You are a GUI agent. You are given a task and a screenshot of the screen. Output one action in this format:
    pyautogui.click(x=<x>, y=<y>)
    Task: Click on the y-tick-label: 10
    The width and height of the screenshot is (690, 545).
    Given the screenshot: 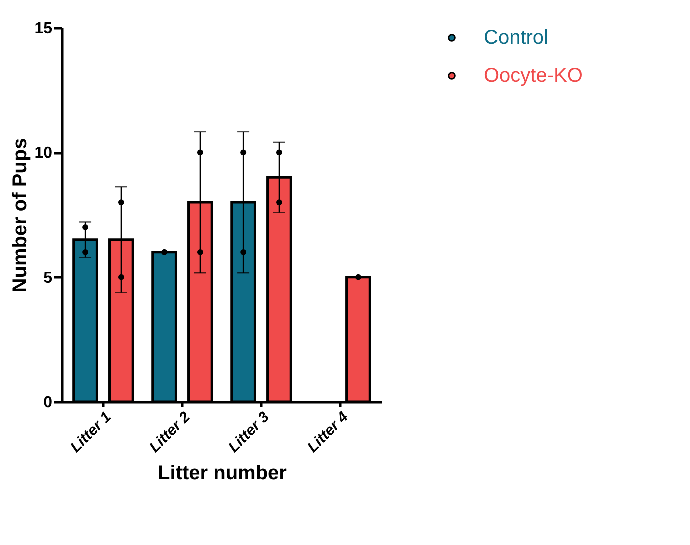 What is the action you would take?
    pyautogui.click(x=43, y=153)
    